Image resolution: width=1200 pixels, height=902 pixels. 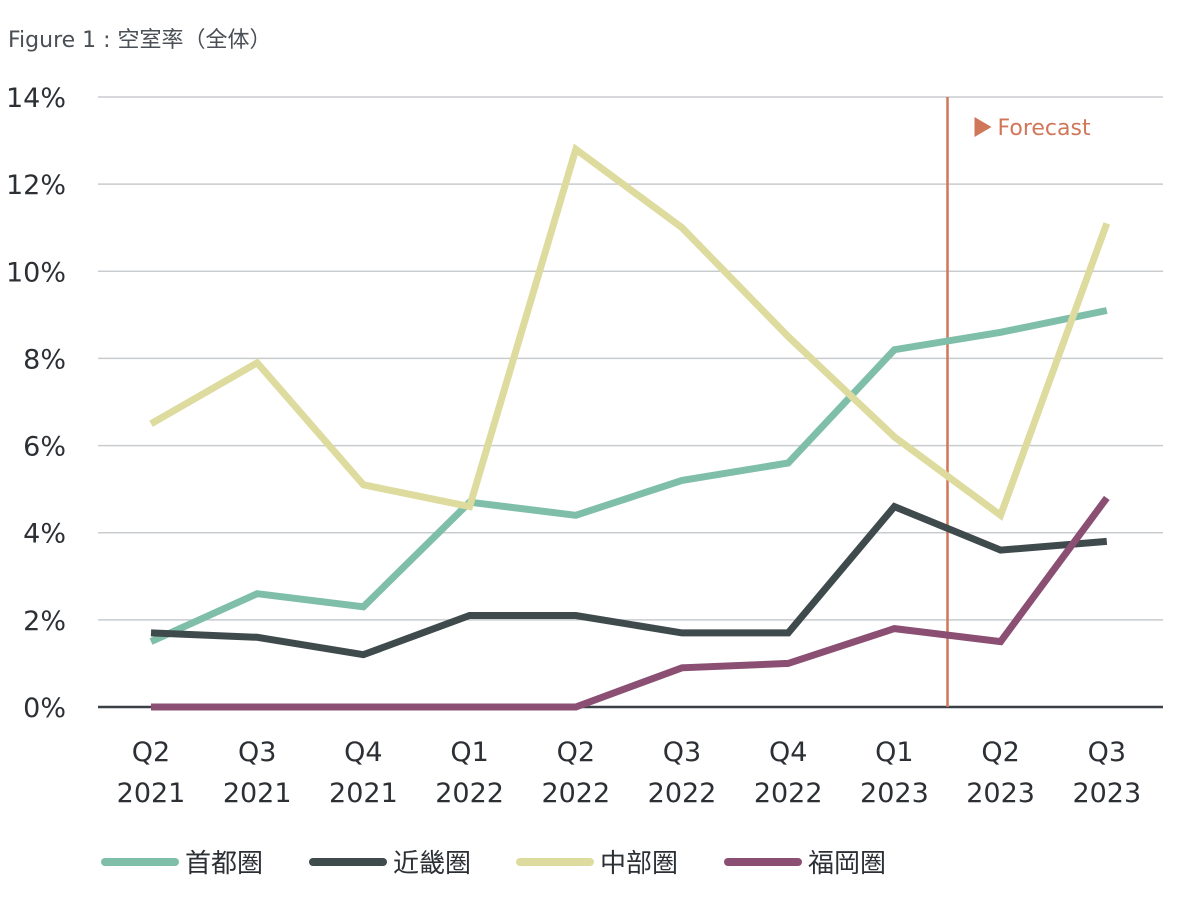 I want to click on figure-title: Figure 1 : 空室率（全体）, so click(x=140, y=40).